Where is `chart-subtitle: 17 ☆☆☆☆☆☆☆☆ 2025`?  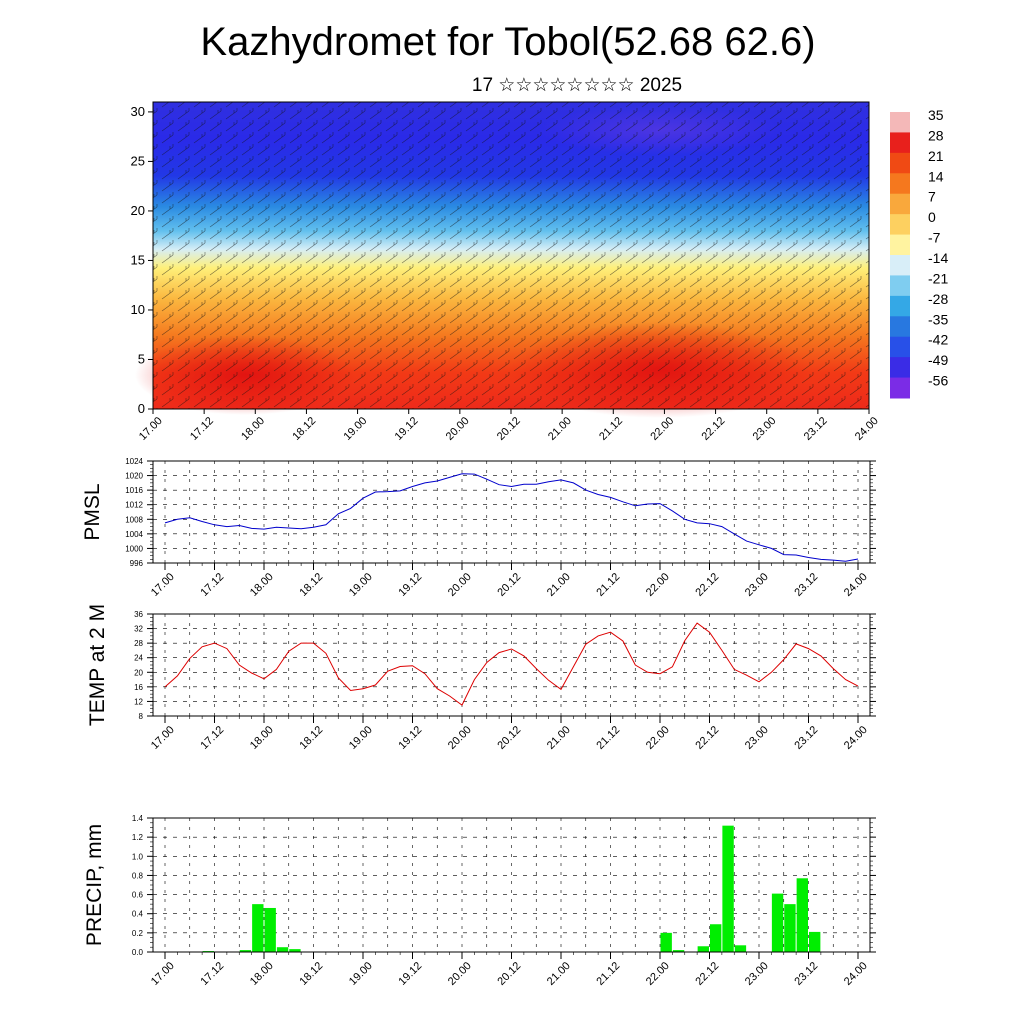
chart-subtitle: 17 ☆☆☆☆☆☆☆☆ 2025 is located at coordinates (577, 85).